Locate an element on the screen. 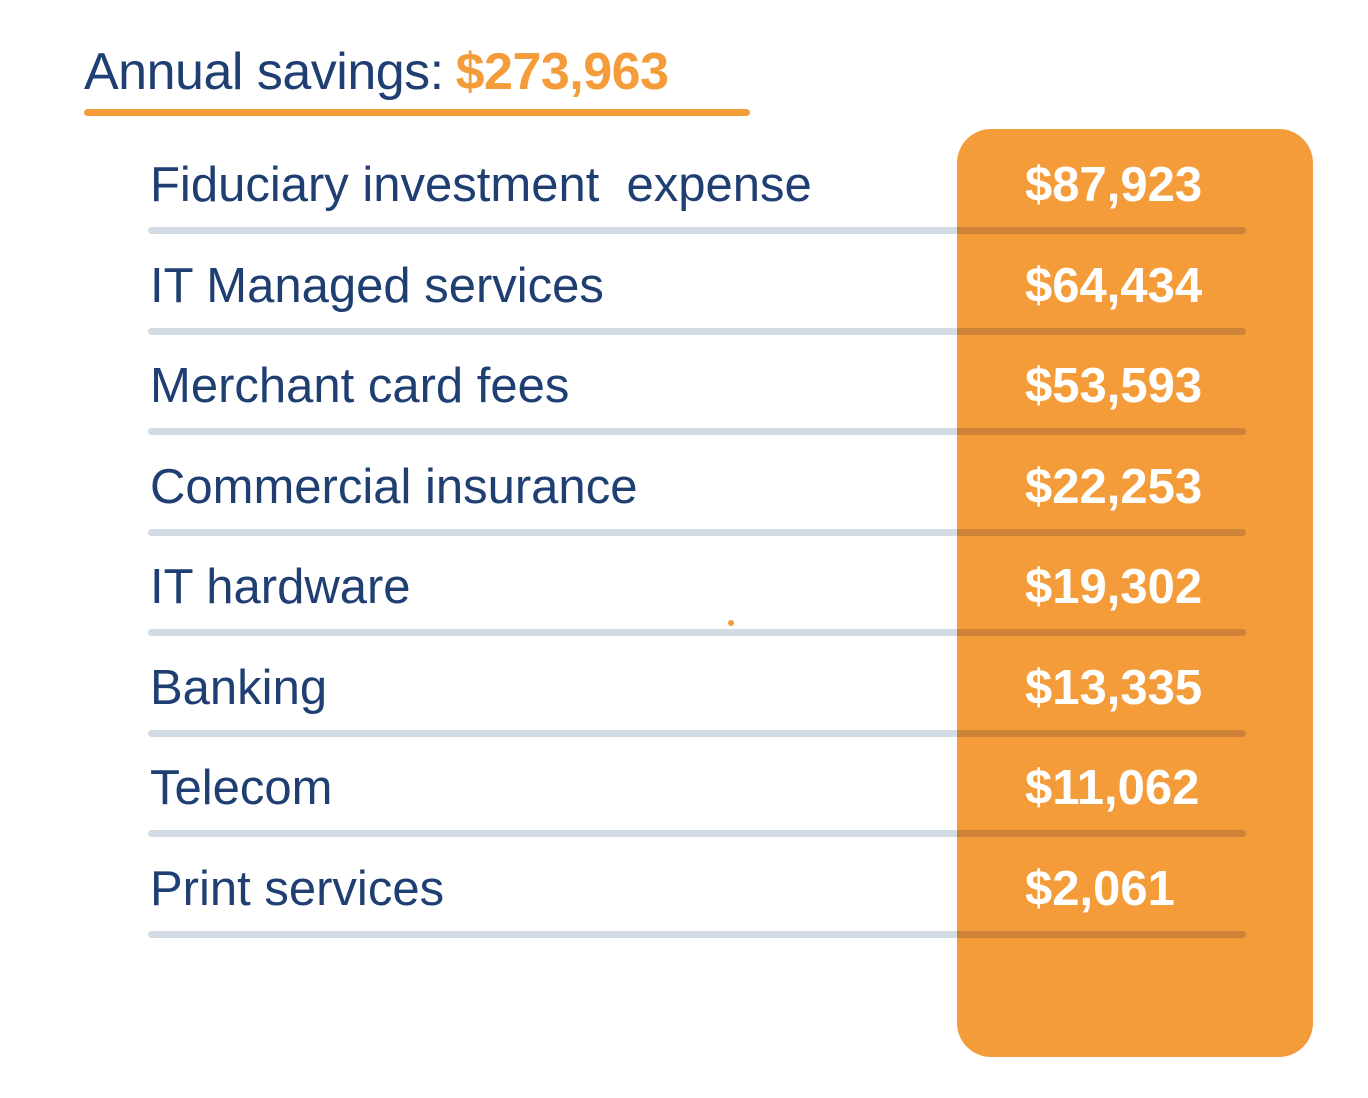 The image size is (1368, 1098). row-category-label: Commercial insurance is located at coordinates (394, 486).